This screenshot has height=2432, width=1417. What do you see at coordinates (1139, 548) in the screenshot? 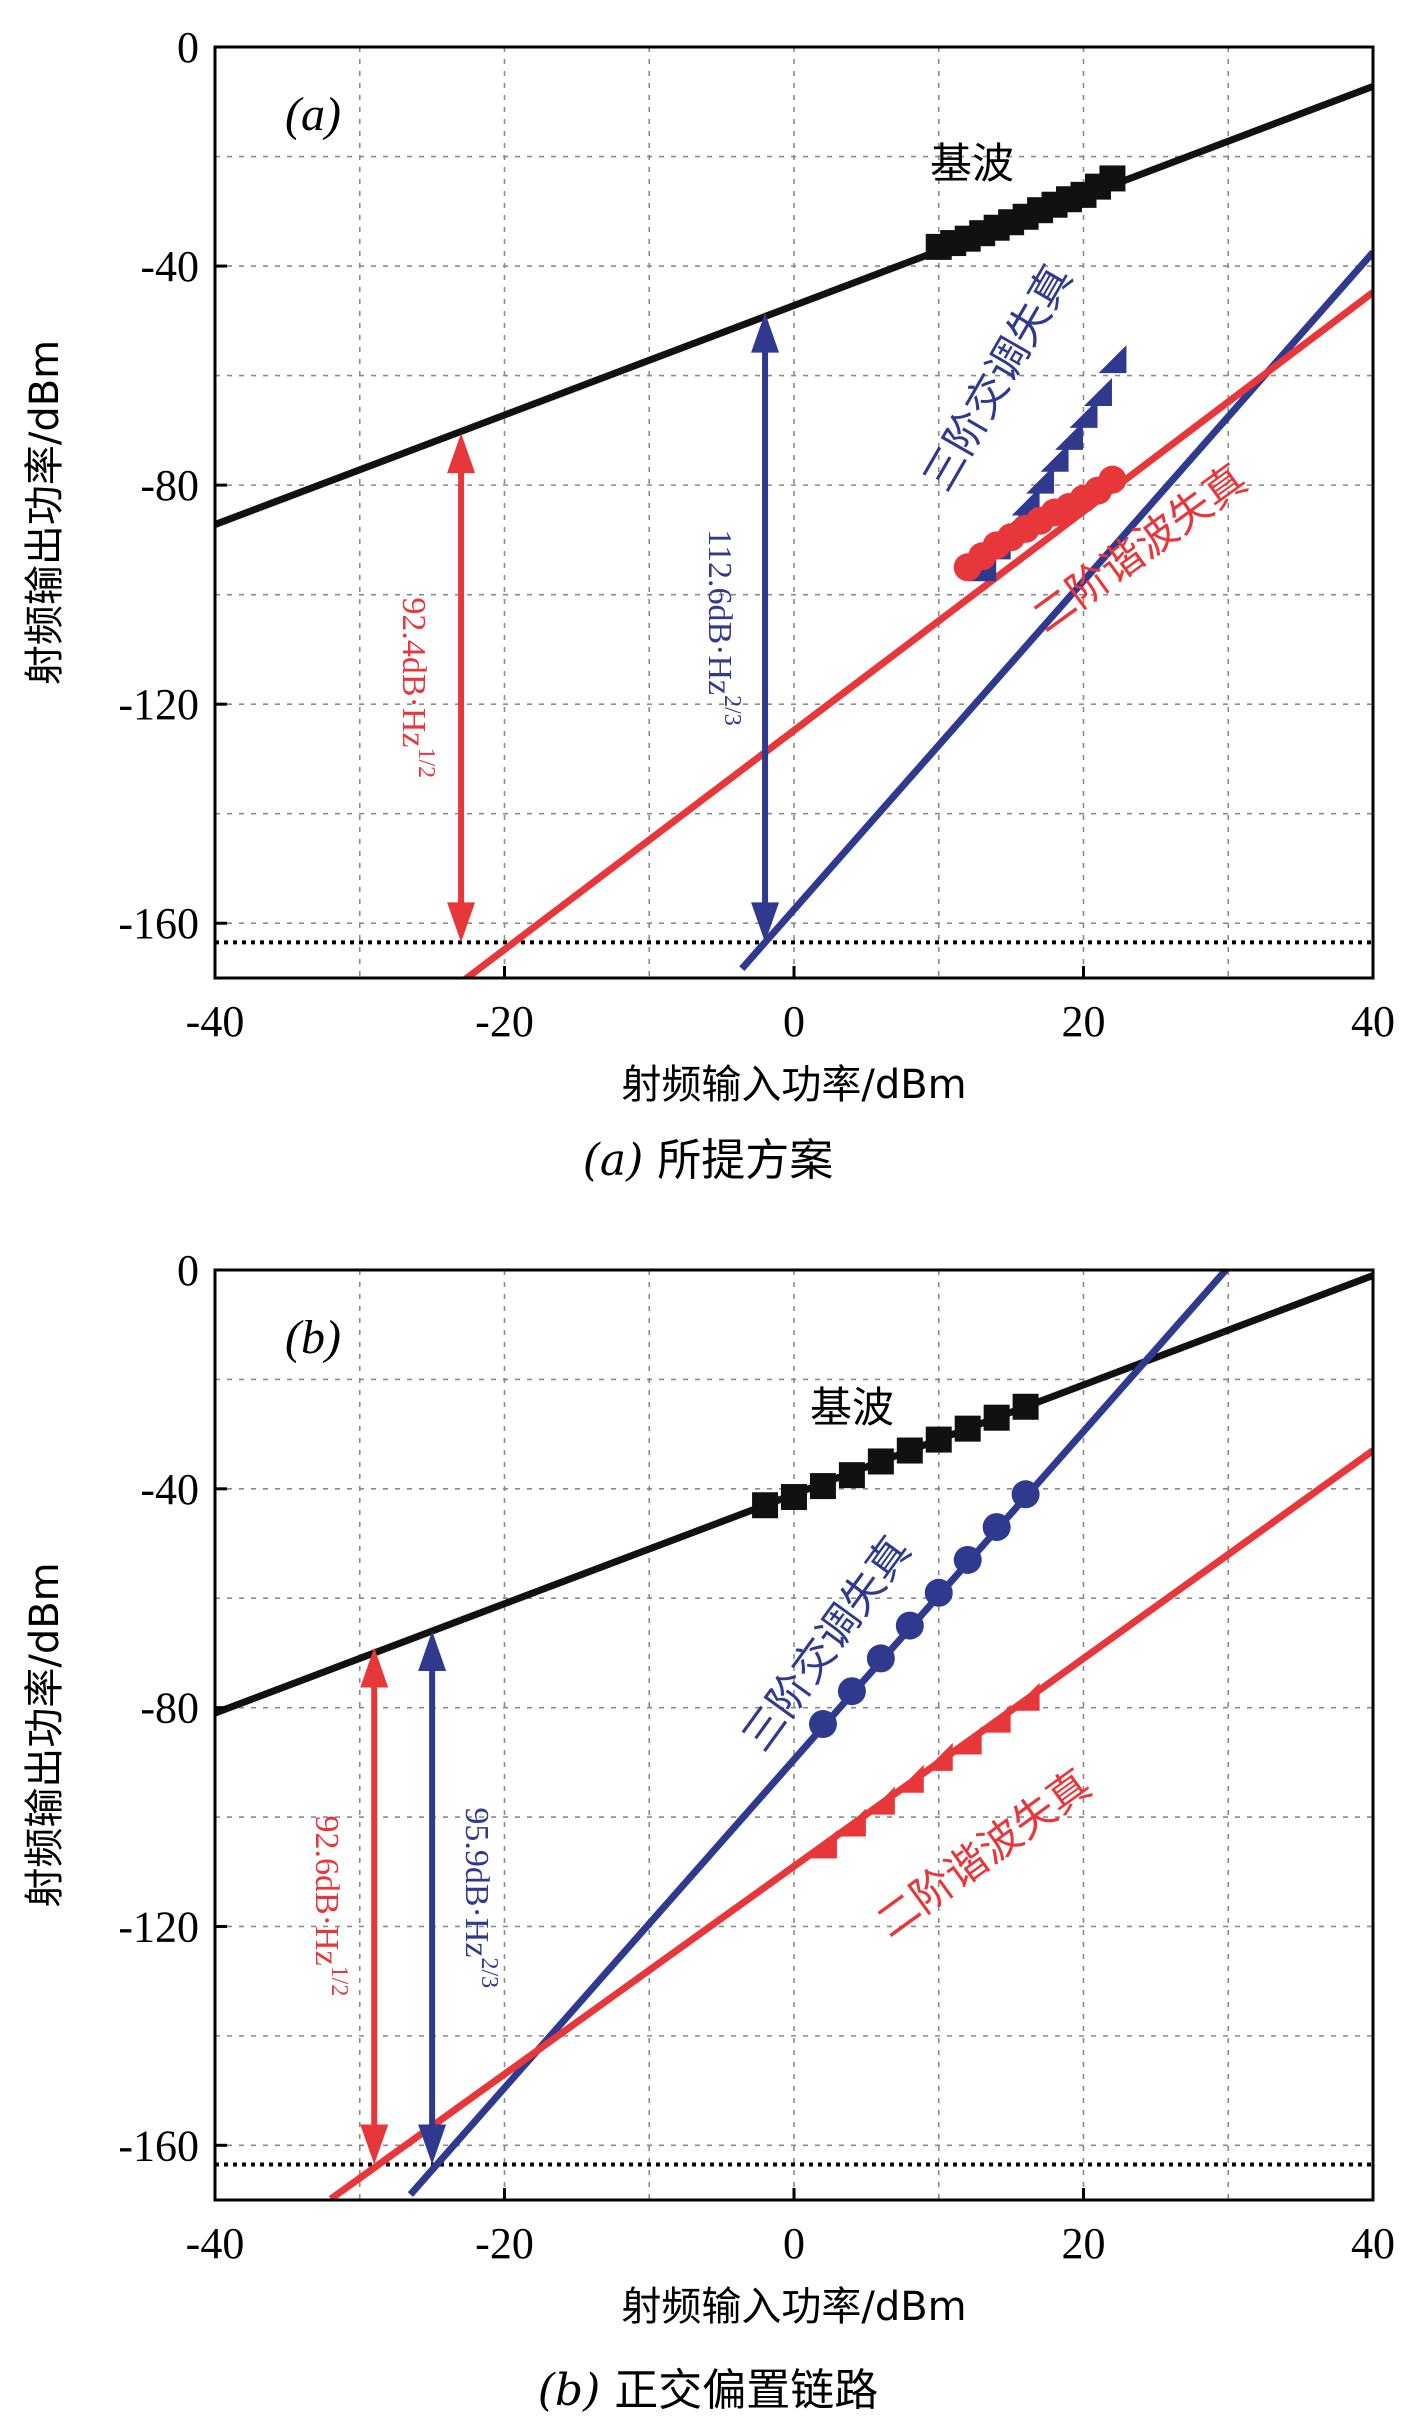
I see `series-label-hd2: 二阶谐波失真` at bounding box center [1139, 548].